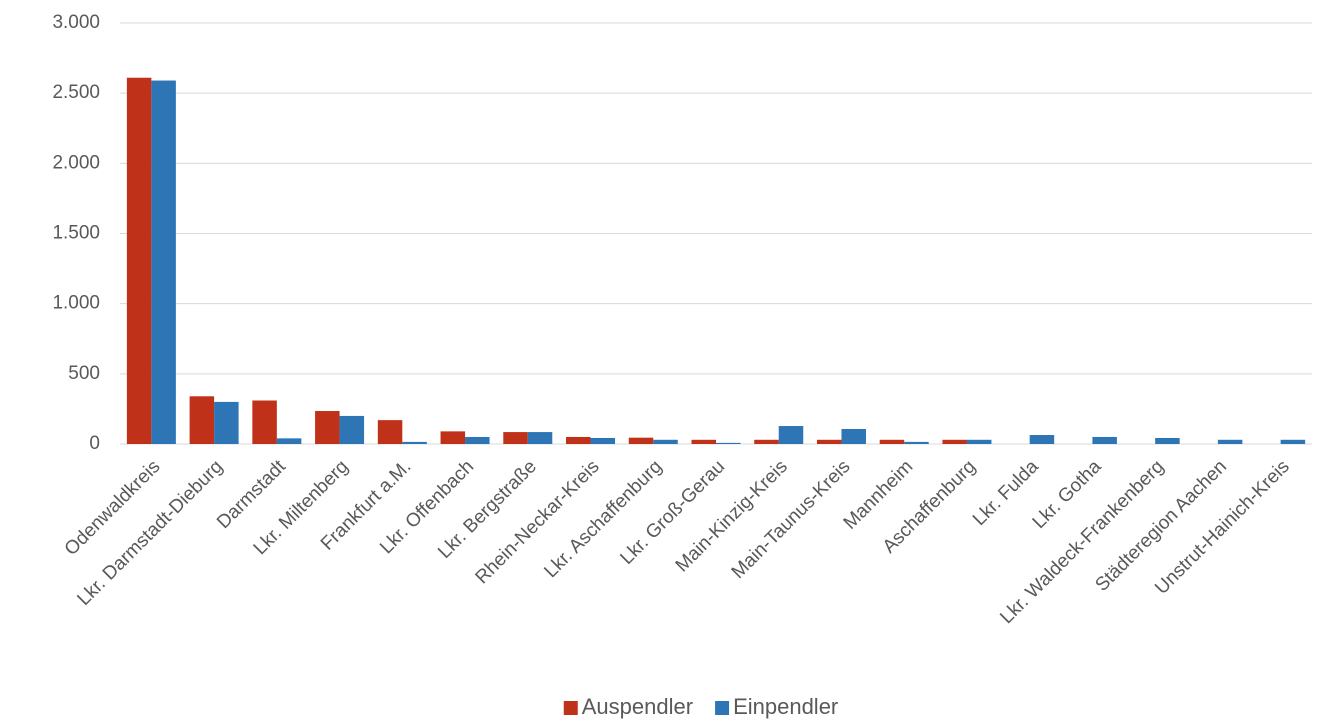 This screenshot has height=724, width=1322. I want to click on legend: Auspendler Einpendler, so click(700, 706).